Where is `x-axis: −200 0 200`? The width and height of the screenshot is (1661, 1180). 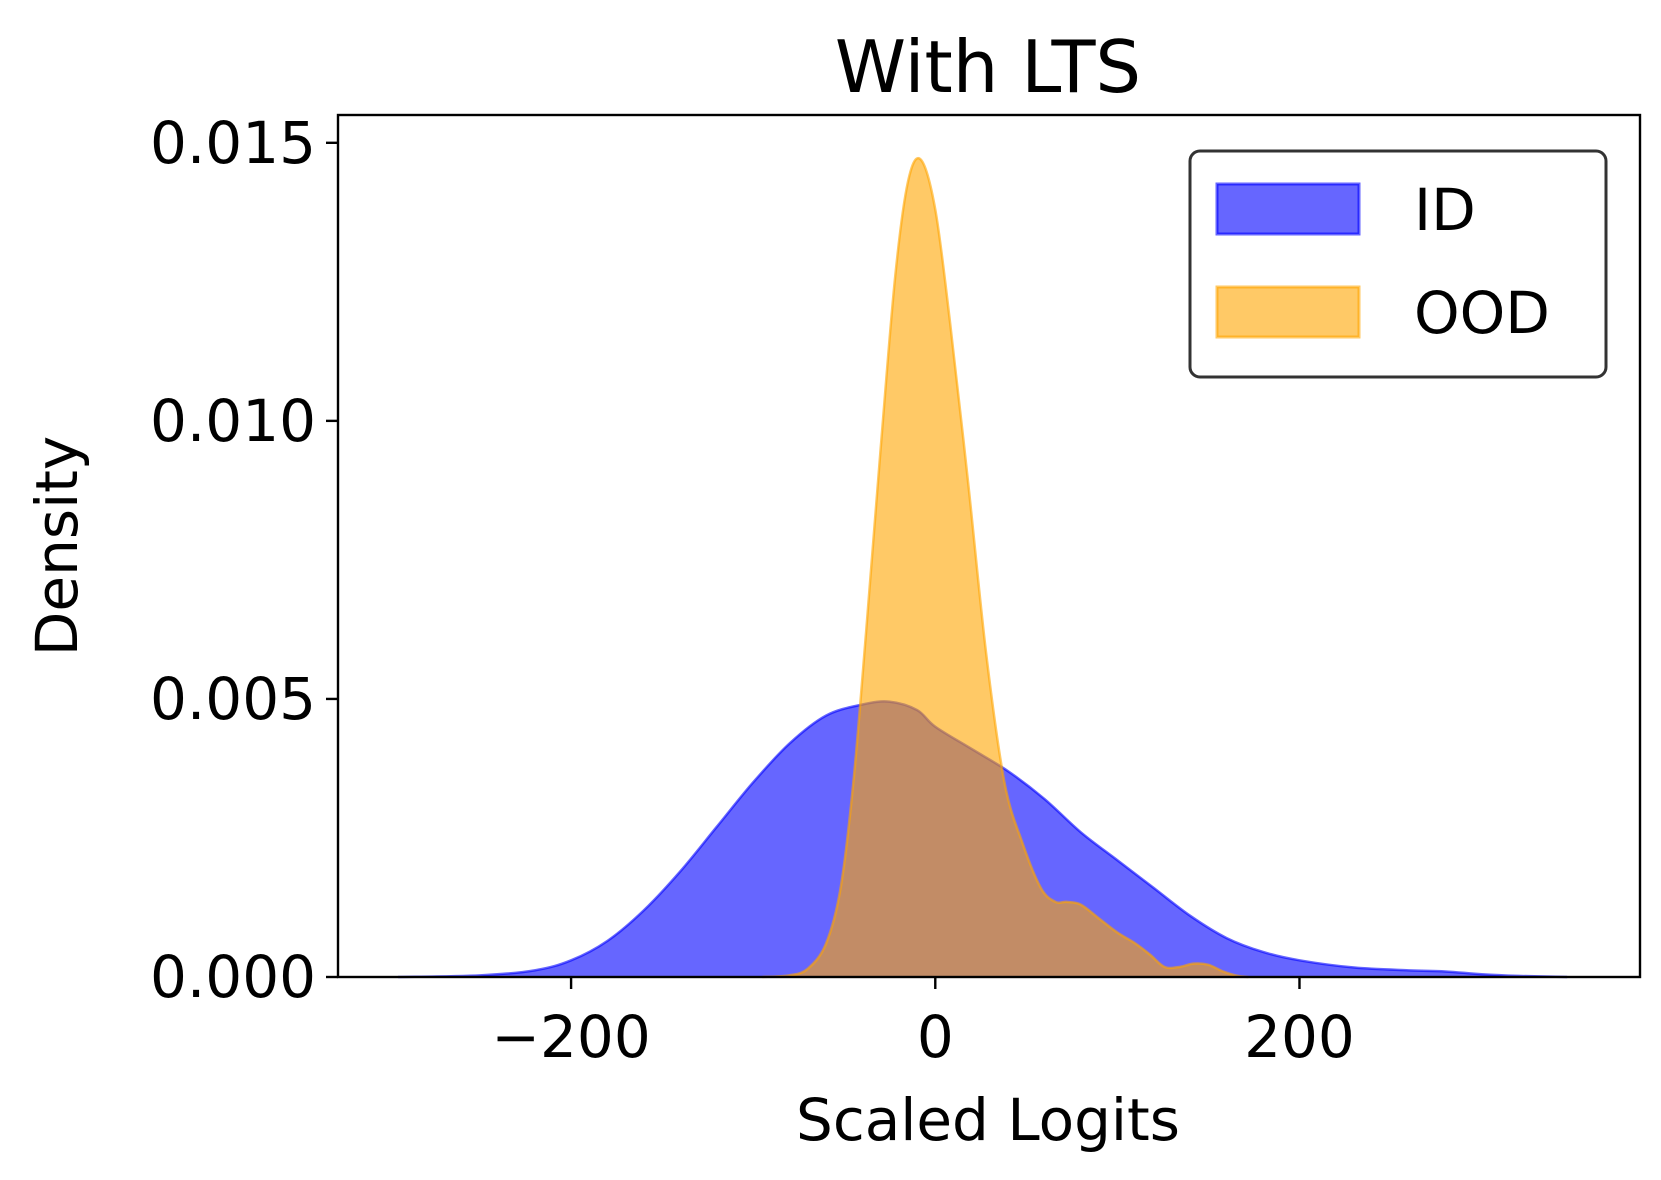 x-axis: −200 0 200 is located at coordinates (923, 1024).